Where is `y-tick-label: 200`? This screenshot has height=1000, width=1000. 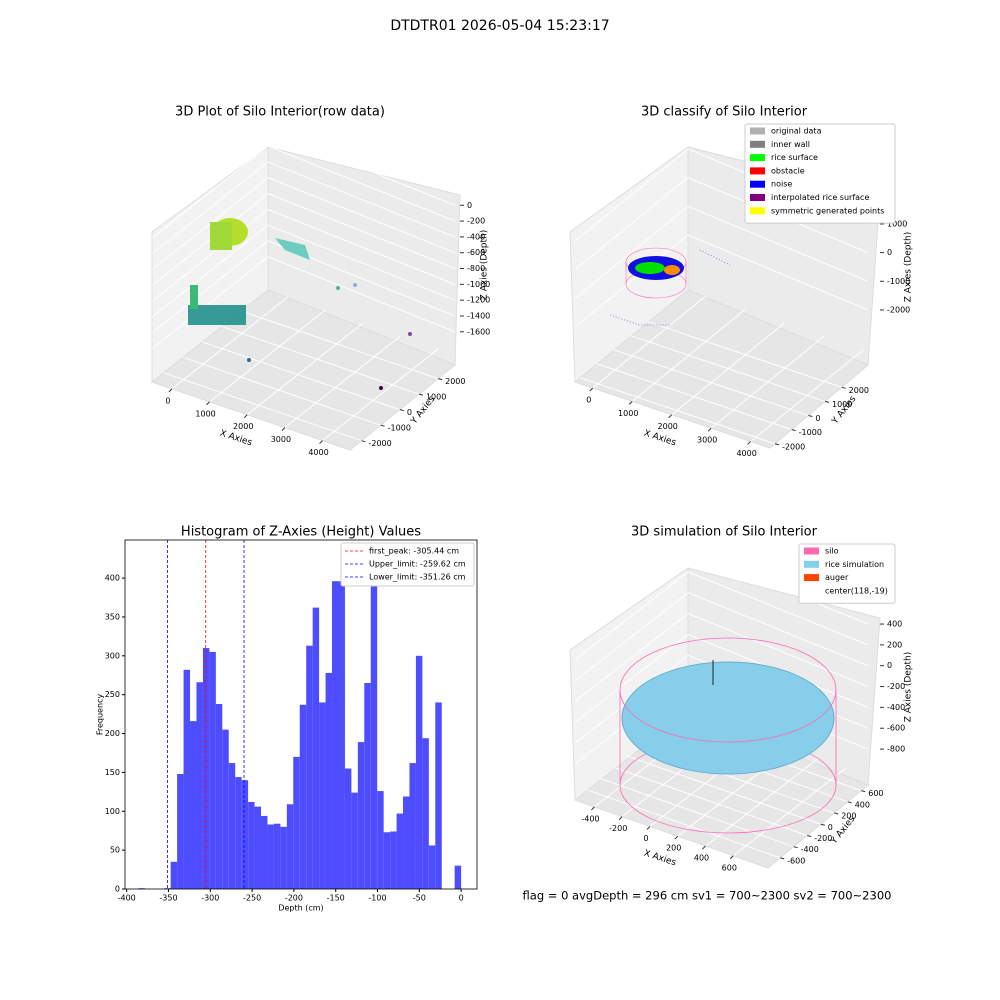 y-tick-label: 200 is located at coordinates (112, 733).